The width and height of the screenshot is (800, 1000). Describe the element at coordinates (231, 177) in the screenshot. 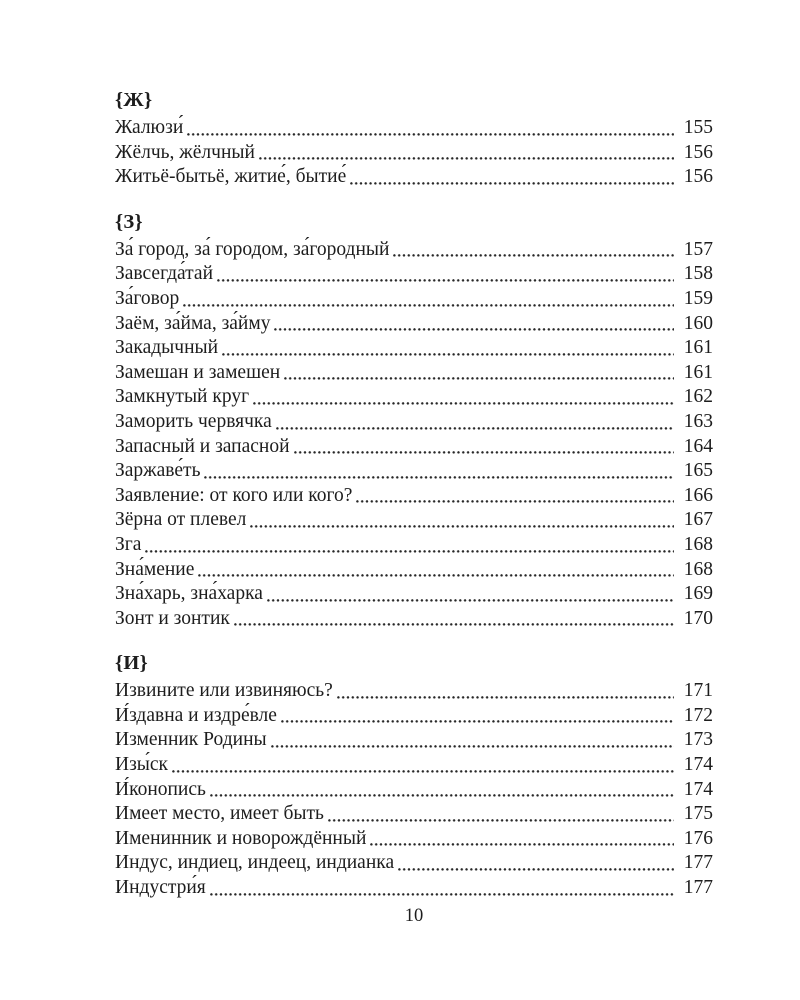

I see `toc-entry-label: Житьё-бытьё, житие́, бытие́` at that location.